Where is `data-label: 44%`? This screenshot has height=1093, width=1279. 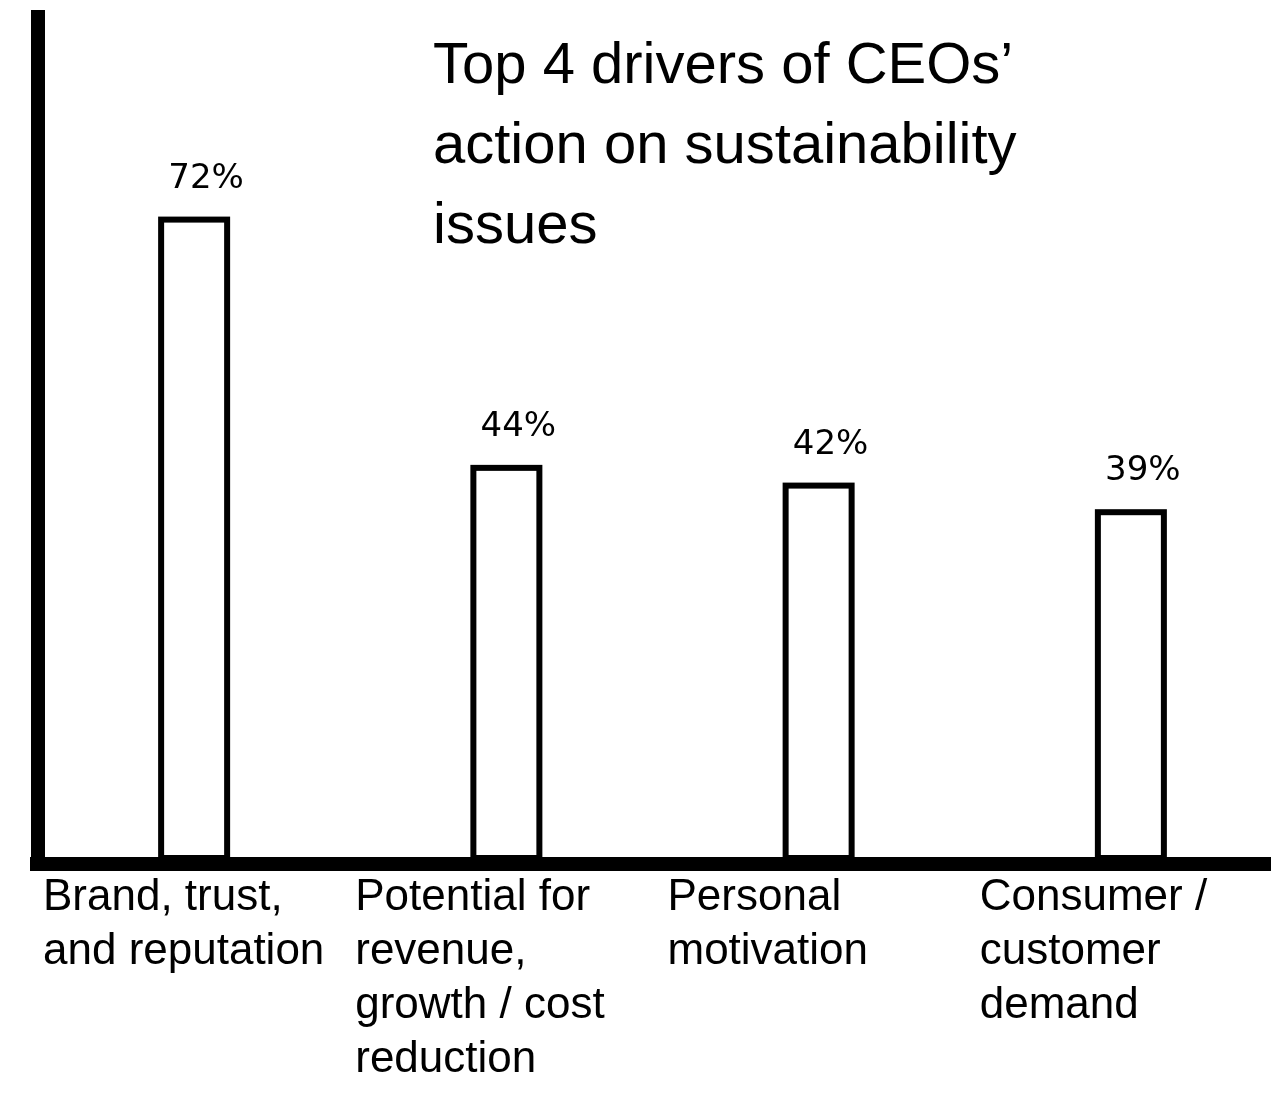 data-label: 44% is located at coordinates (518, 423).